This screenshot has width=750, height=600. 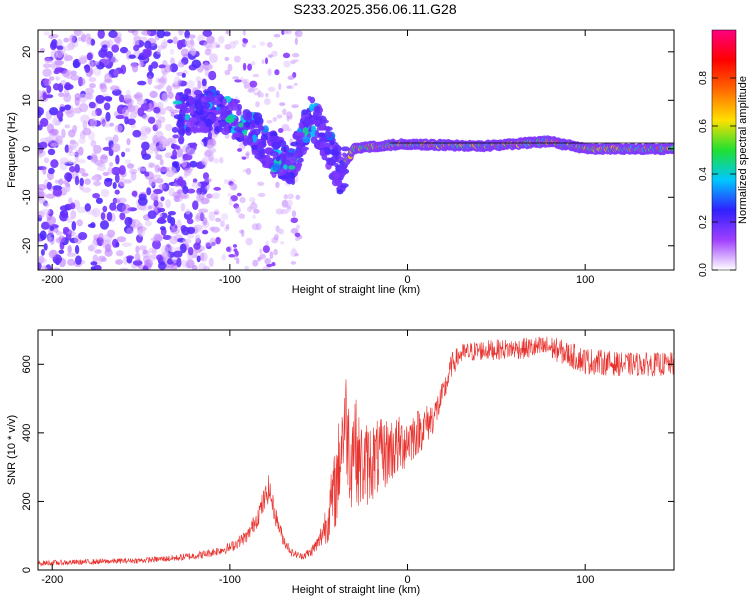 What do you see at coordinates (230, 580) in the screenshot?
I see `snr-x-tick-label: -100` at bounding box center [230, 580].